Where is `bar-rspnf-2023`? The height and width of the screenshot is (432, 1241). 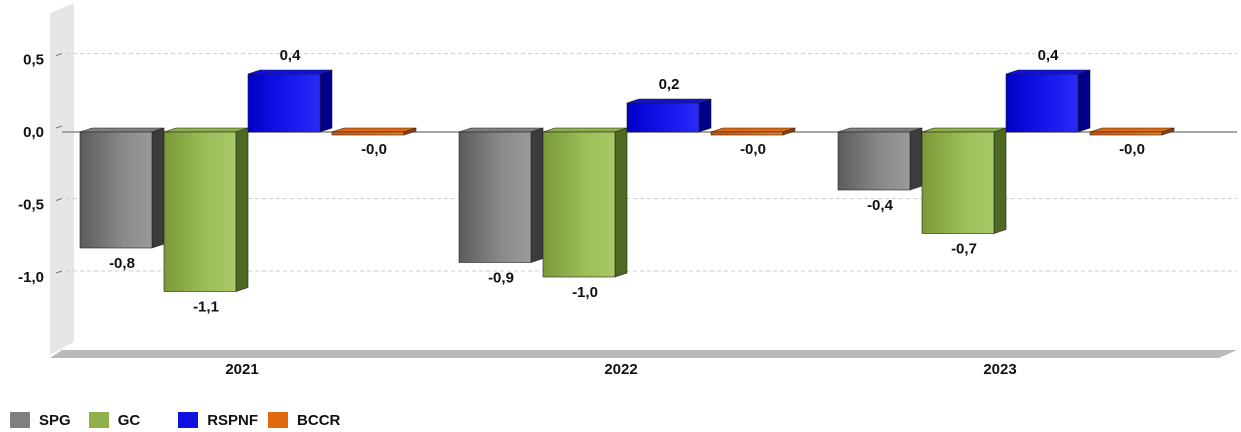
bar-rspnf-2023 is located at coordinates (1048, 101).